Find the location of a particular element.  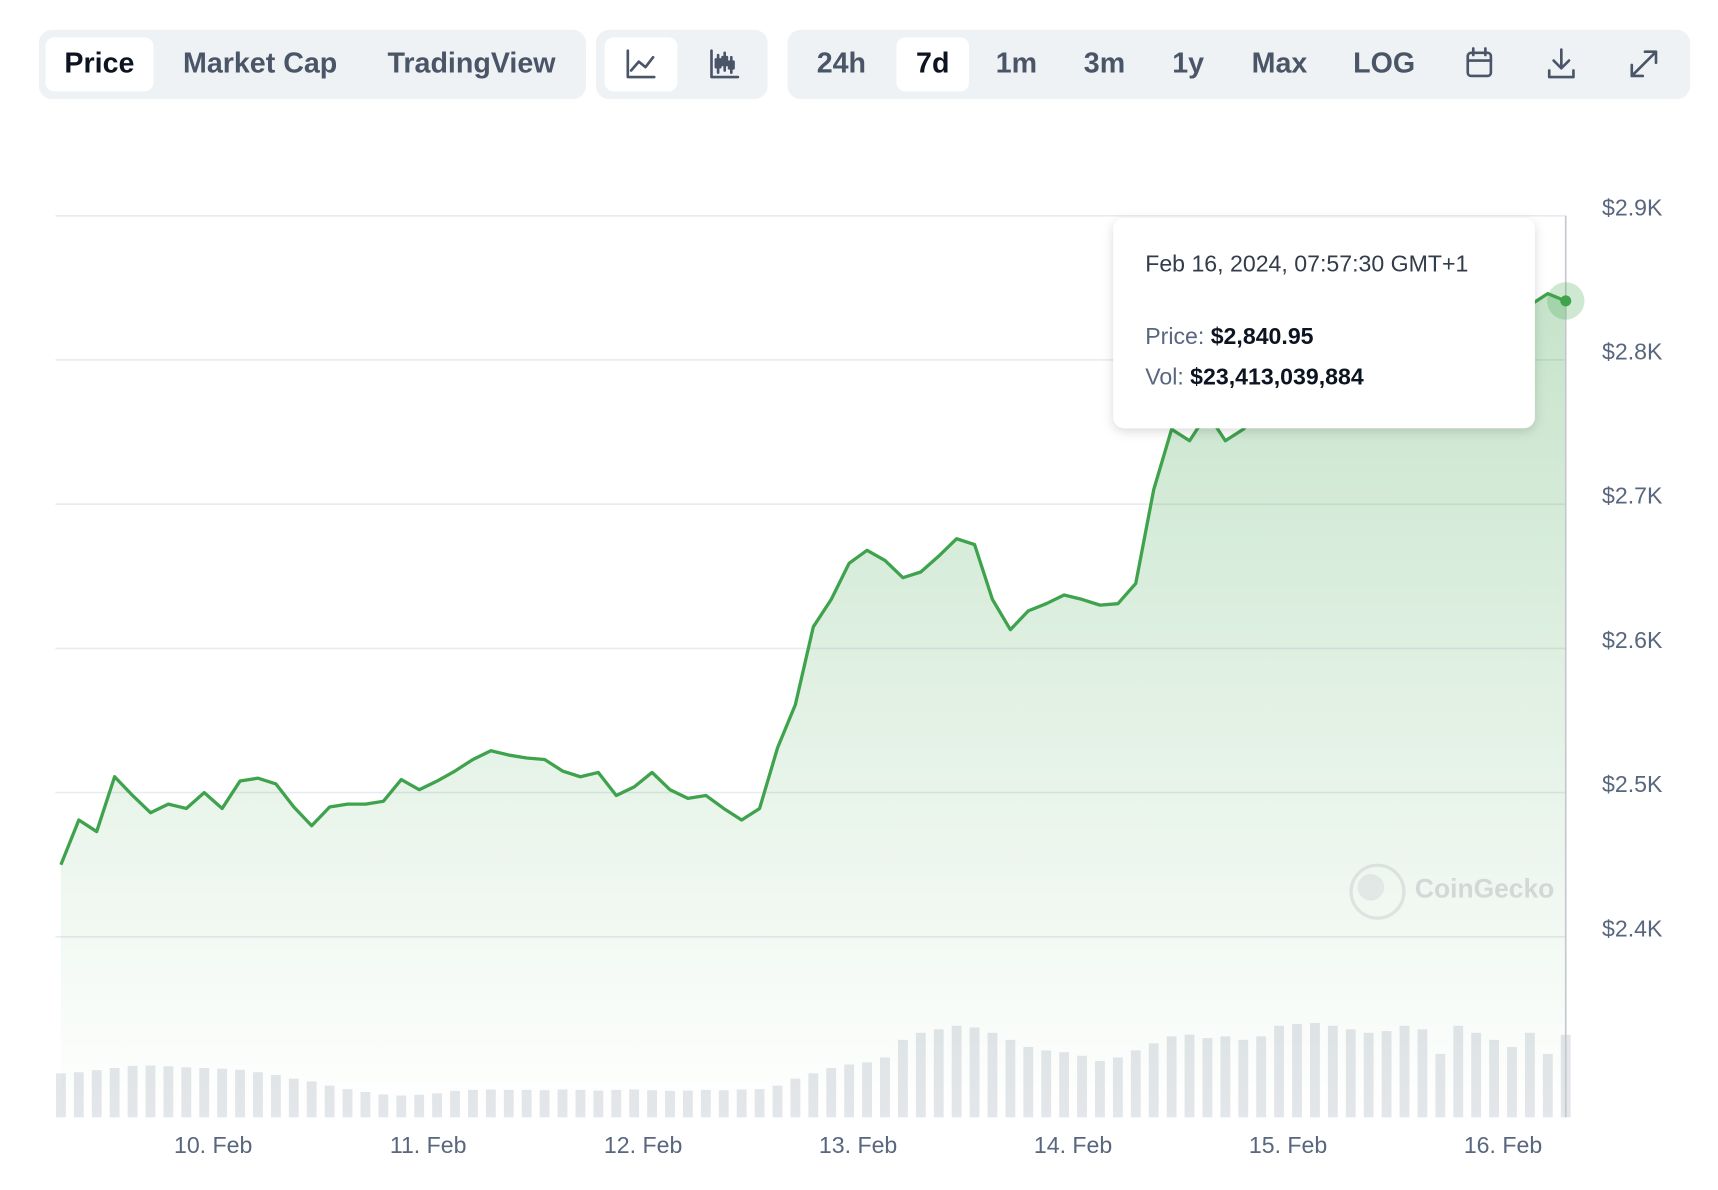

tooltip-box is located at coordinates (1324, 323).